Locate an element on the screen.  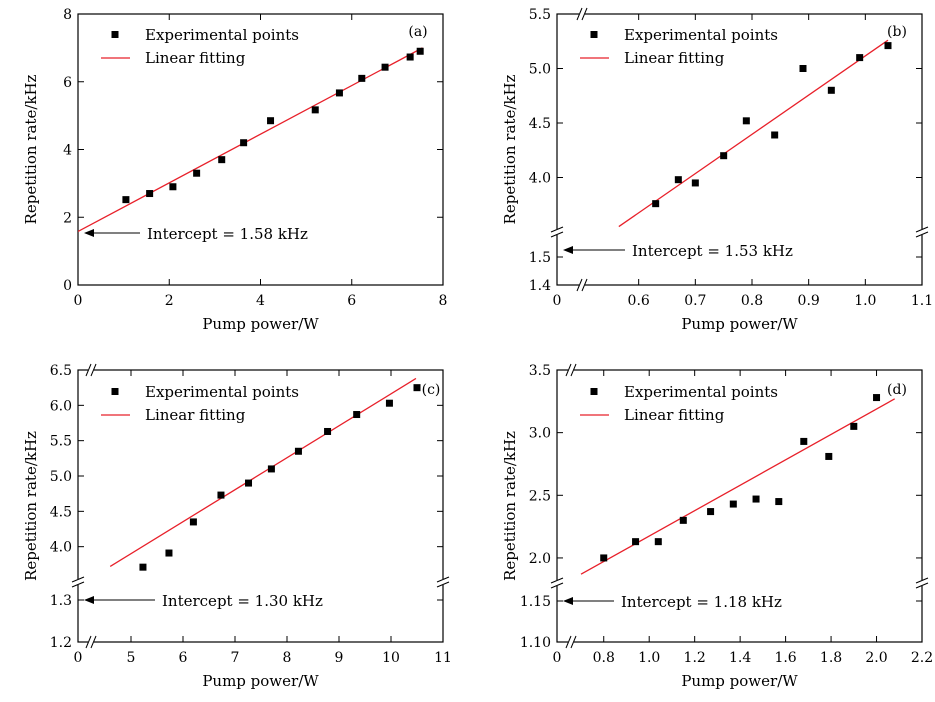
y-tick-label: 5.5 is located at coordinates (540, 15).